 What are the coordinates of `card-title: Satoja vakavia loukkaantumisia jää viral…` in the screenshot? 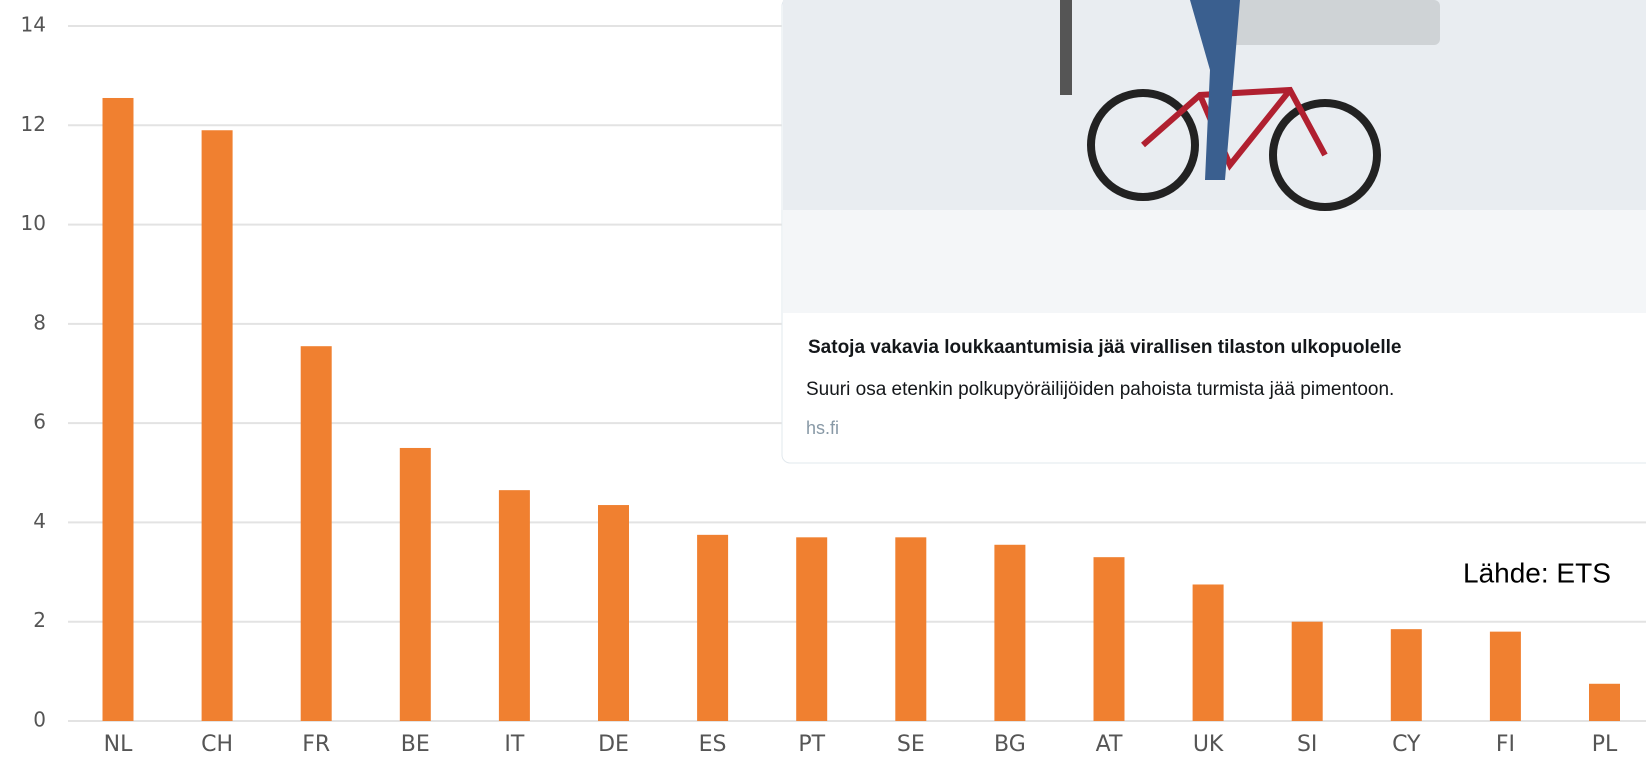 It's located at (1104, 347).